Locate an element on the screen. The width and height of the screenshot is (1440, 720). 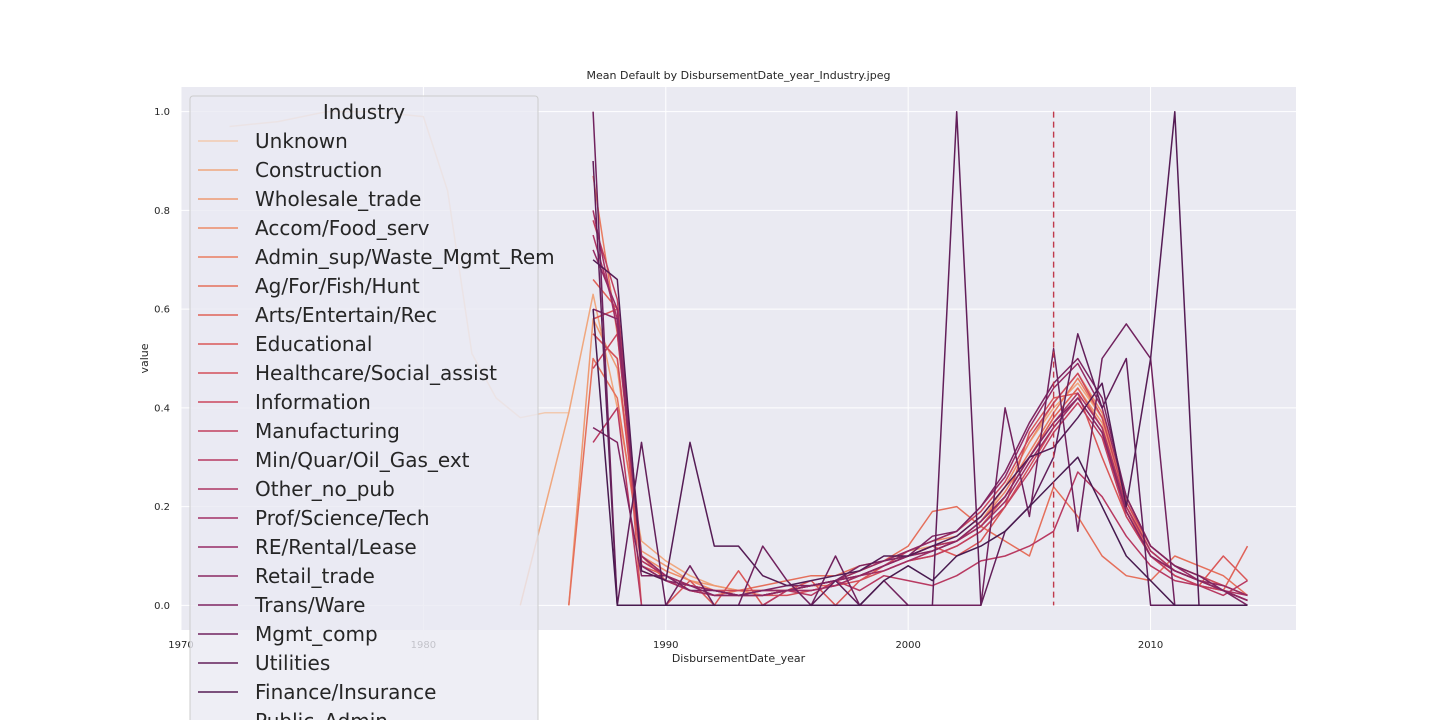
x-tick-label: 2000 is located at coordinates (907, 645).